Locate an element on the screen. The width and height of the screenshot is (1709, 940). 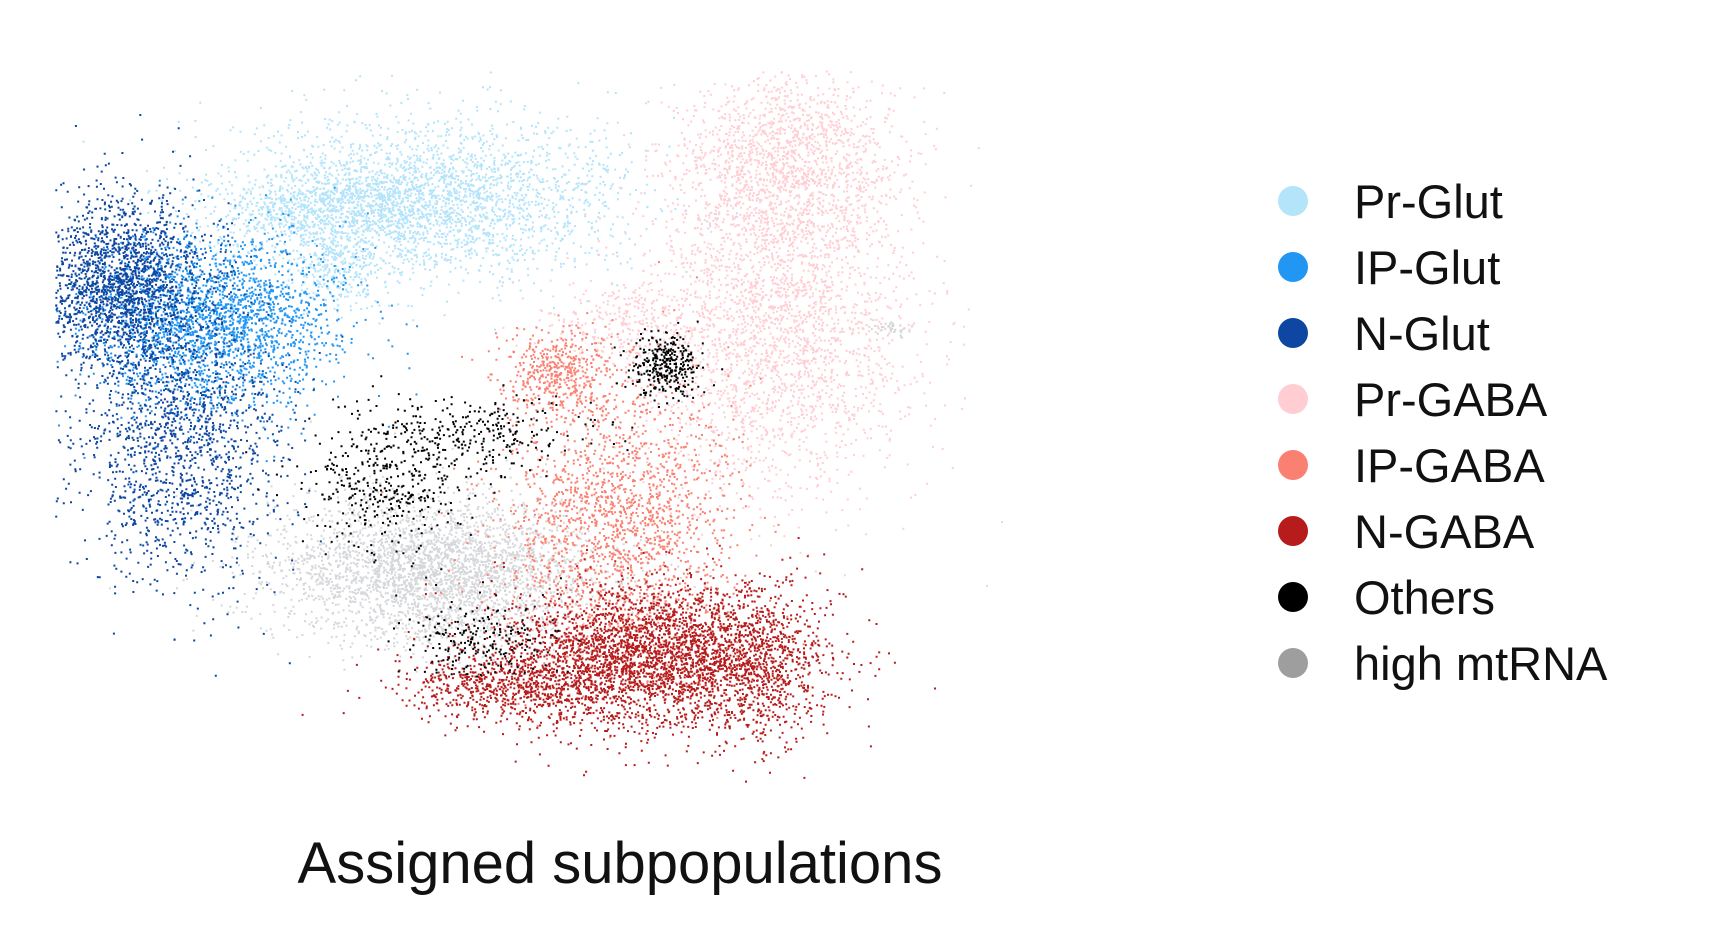
legend-item-ip-gaba: IP-GABA is located at coordinates (1442, 465).